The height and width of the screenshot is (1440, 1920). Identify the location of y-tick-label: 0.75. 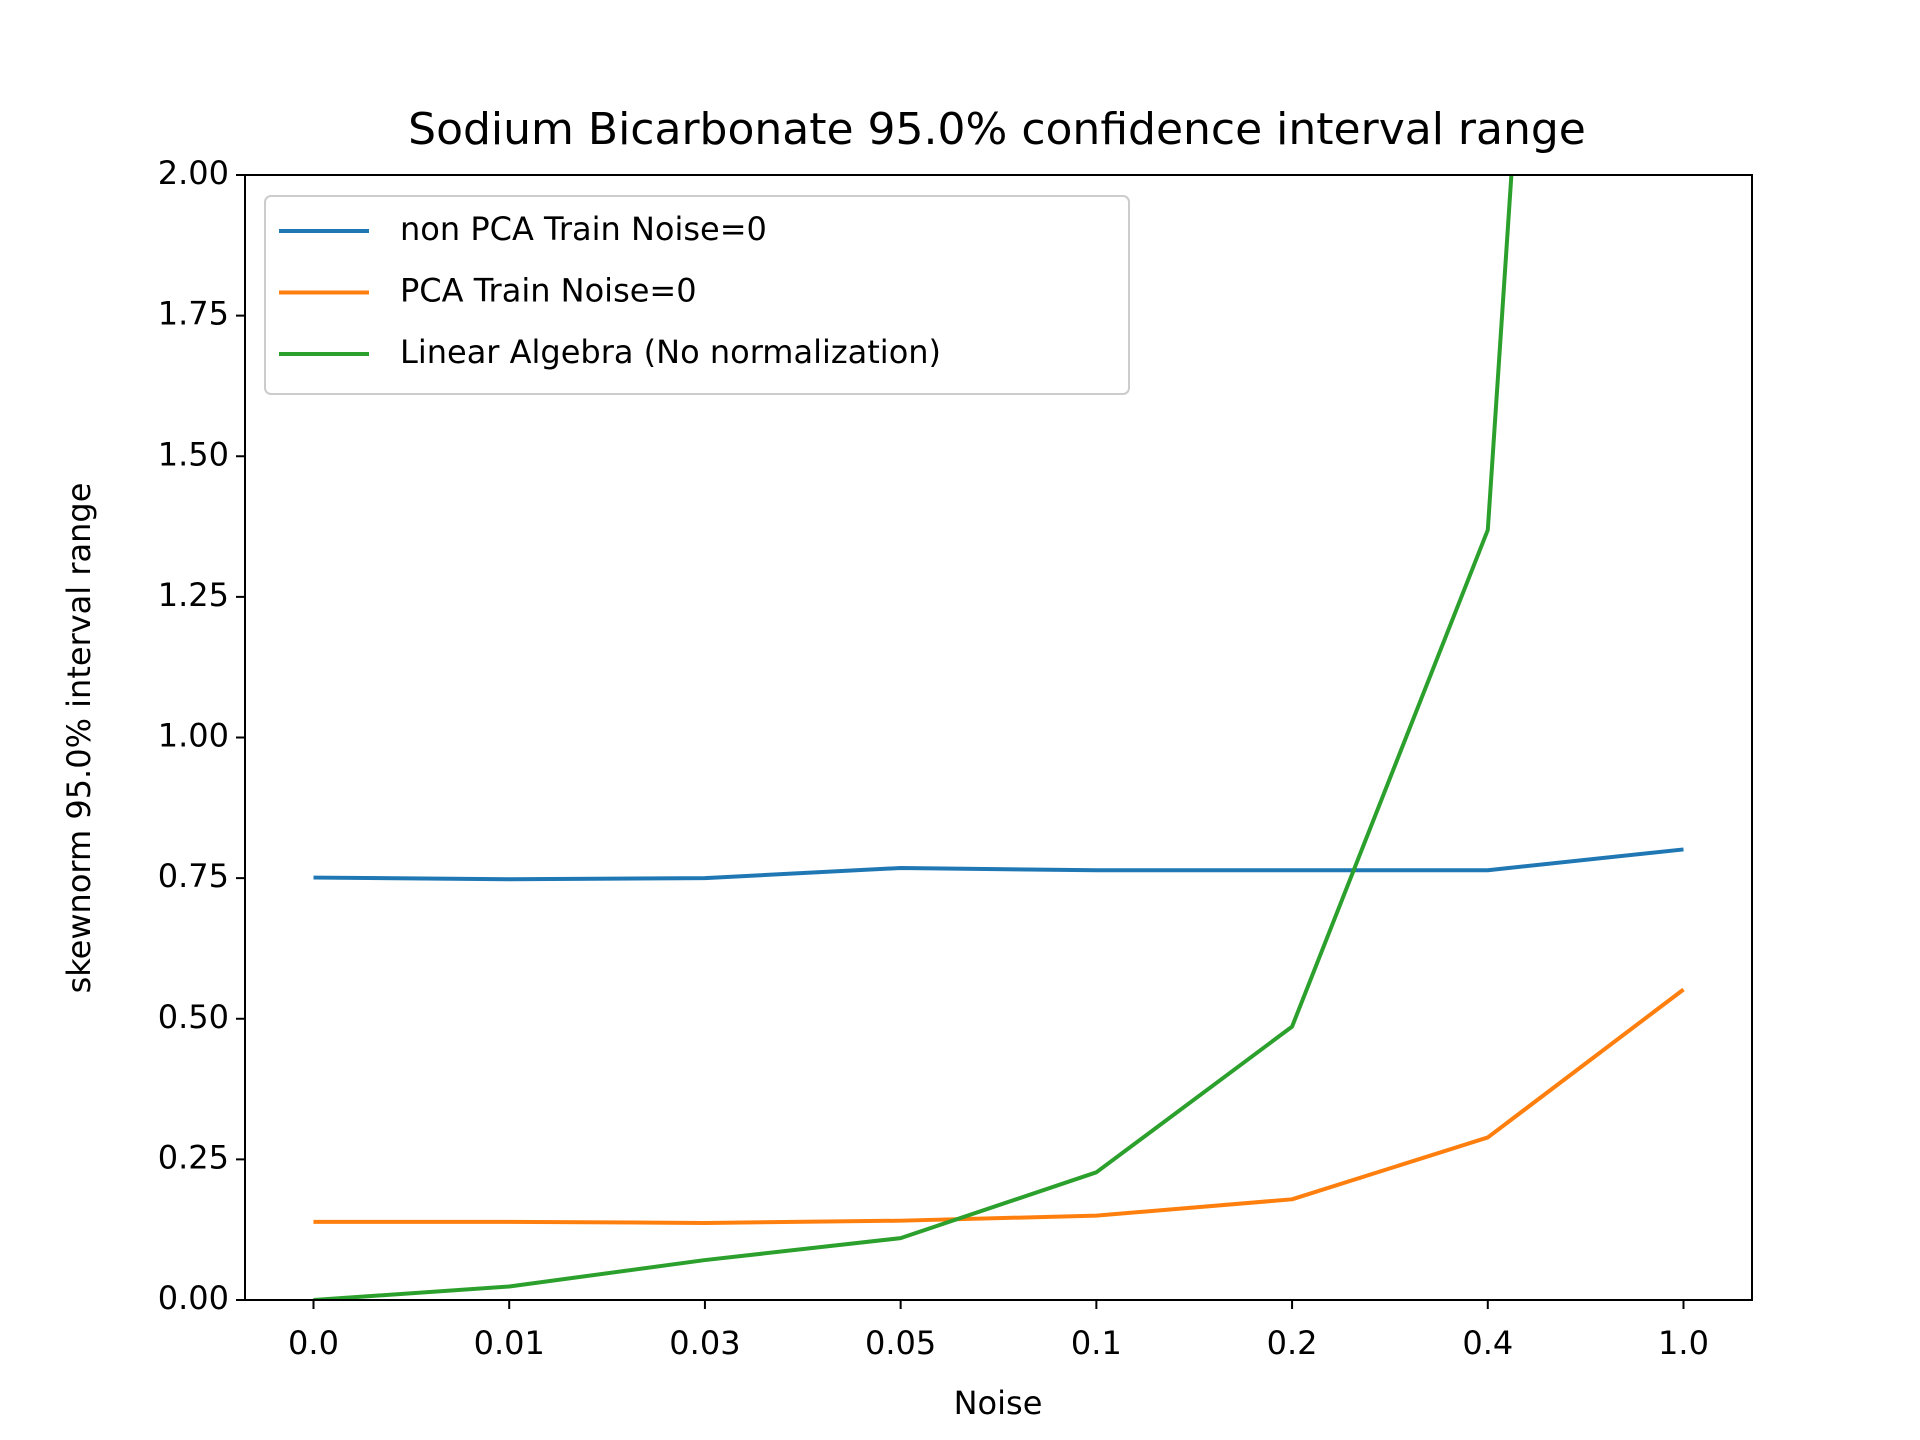
(193, 876).